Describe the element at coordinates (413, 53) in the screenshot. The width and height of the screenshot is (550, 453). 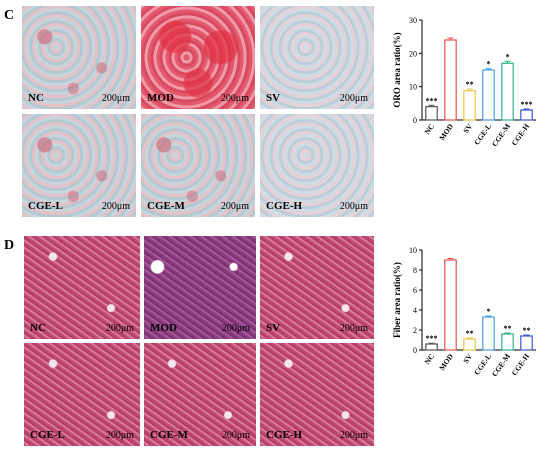
I see `y-tick-label: 20` at that location.